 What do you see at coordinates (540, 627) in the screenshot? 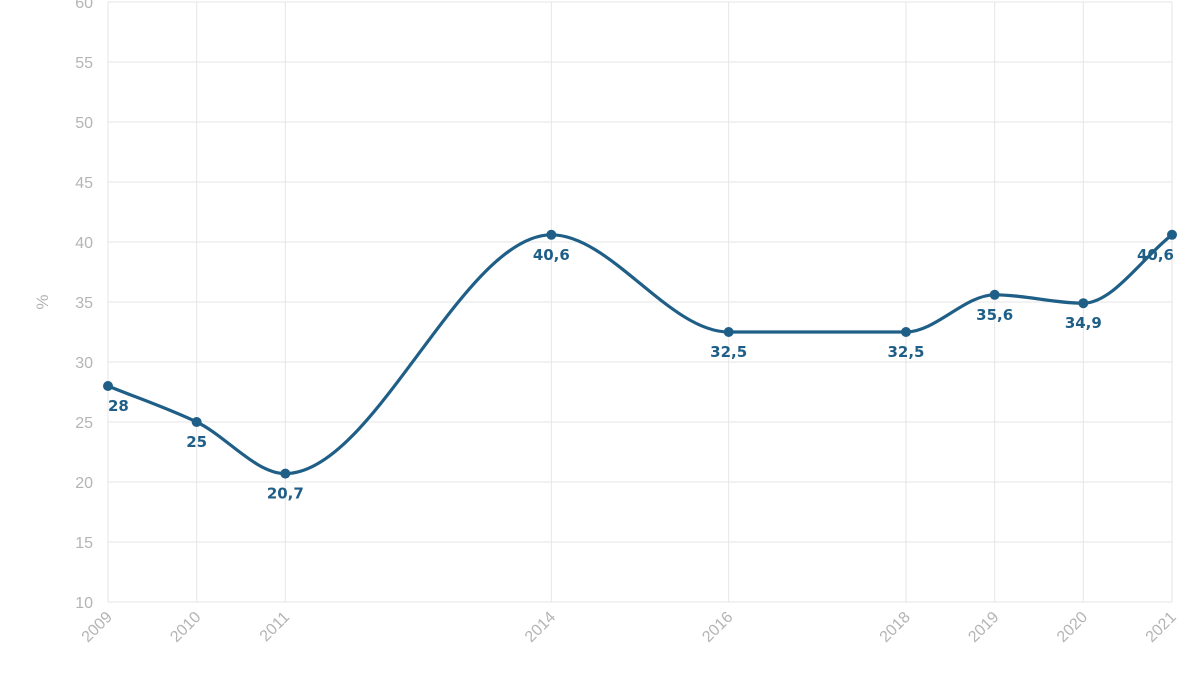
I see `x-tick-label: 2014` at bounding box center [540, 627].